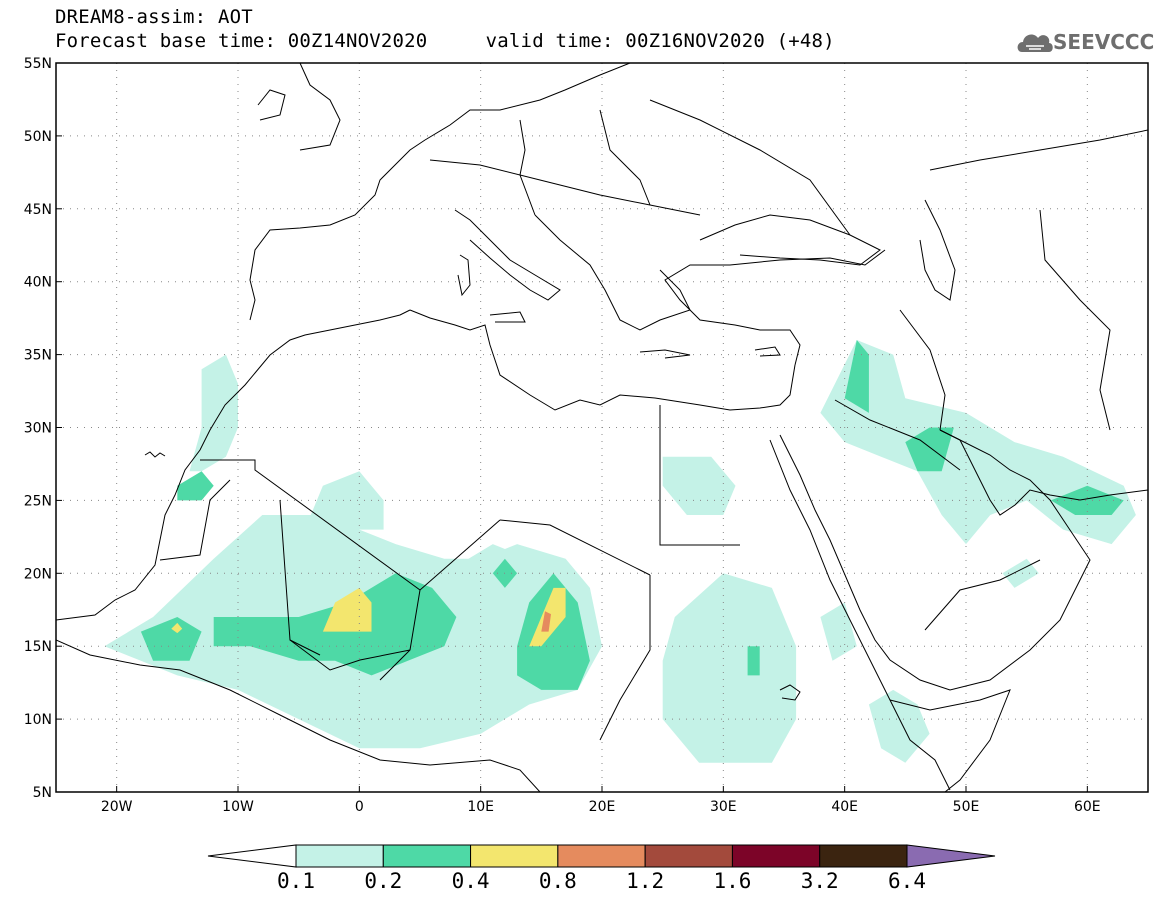 The image size is (1165, 905). Describe the element at coordinates (732, 881) in the screenshot. I see `colorbar-label: 1.6` at that location.